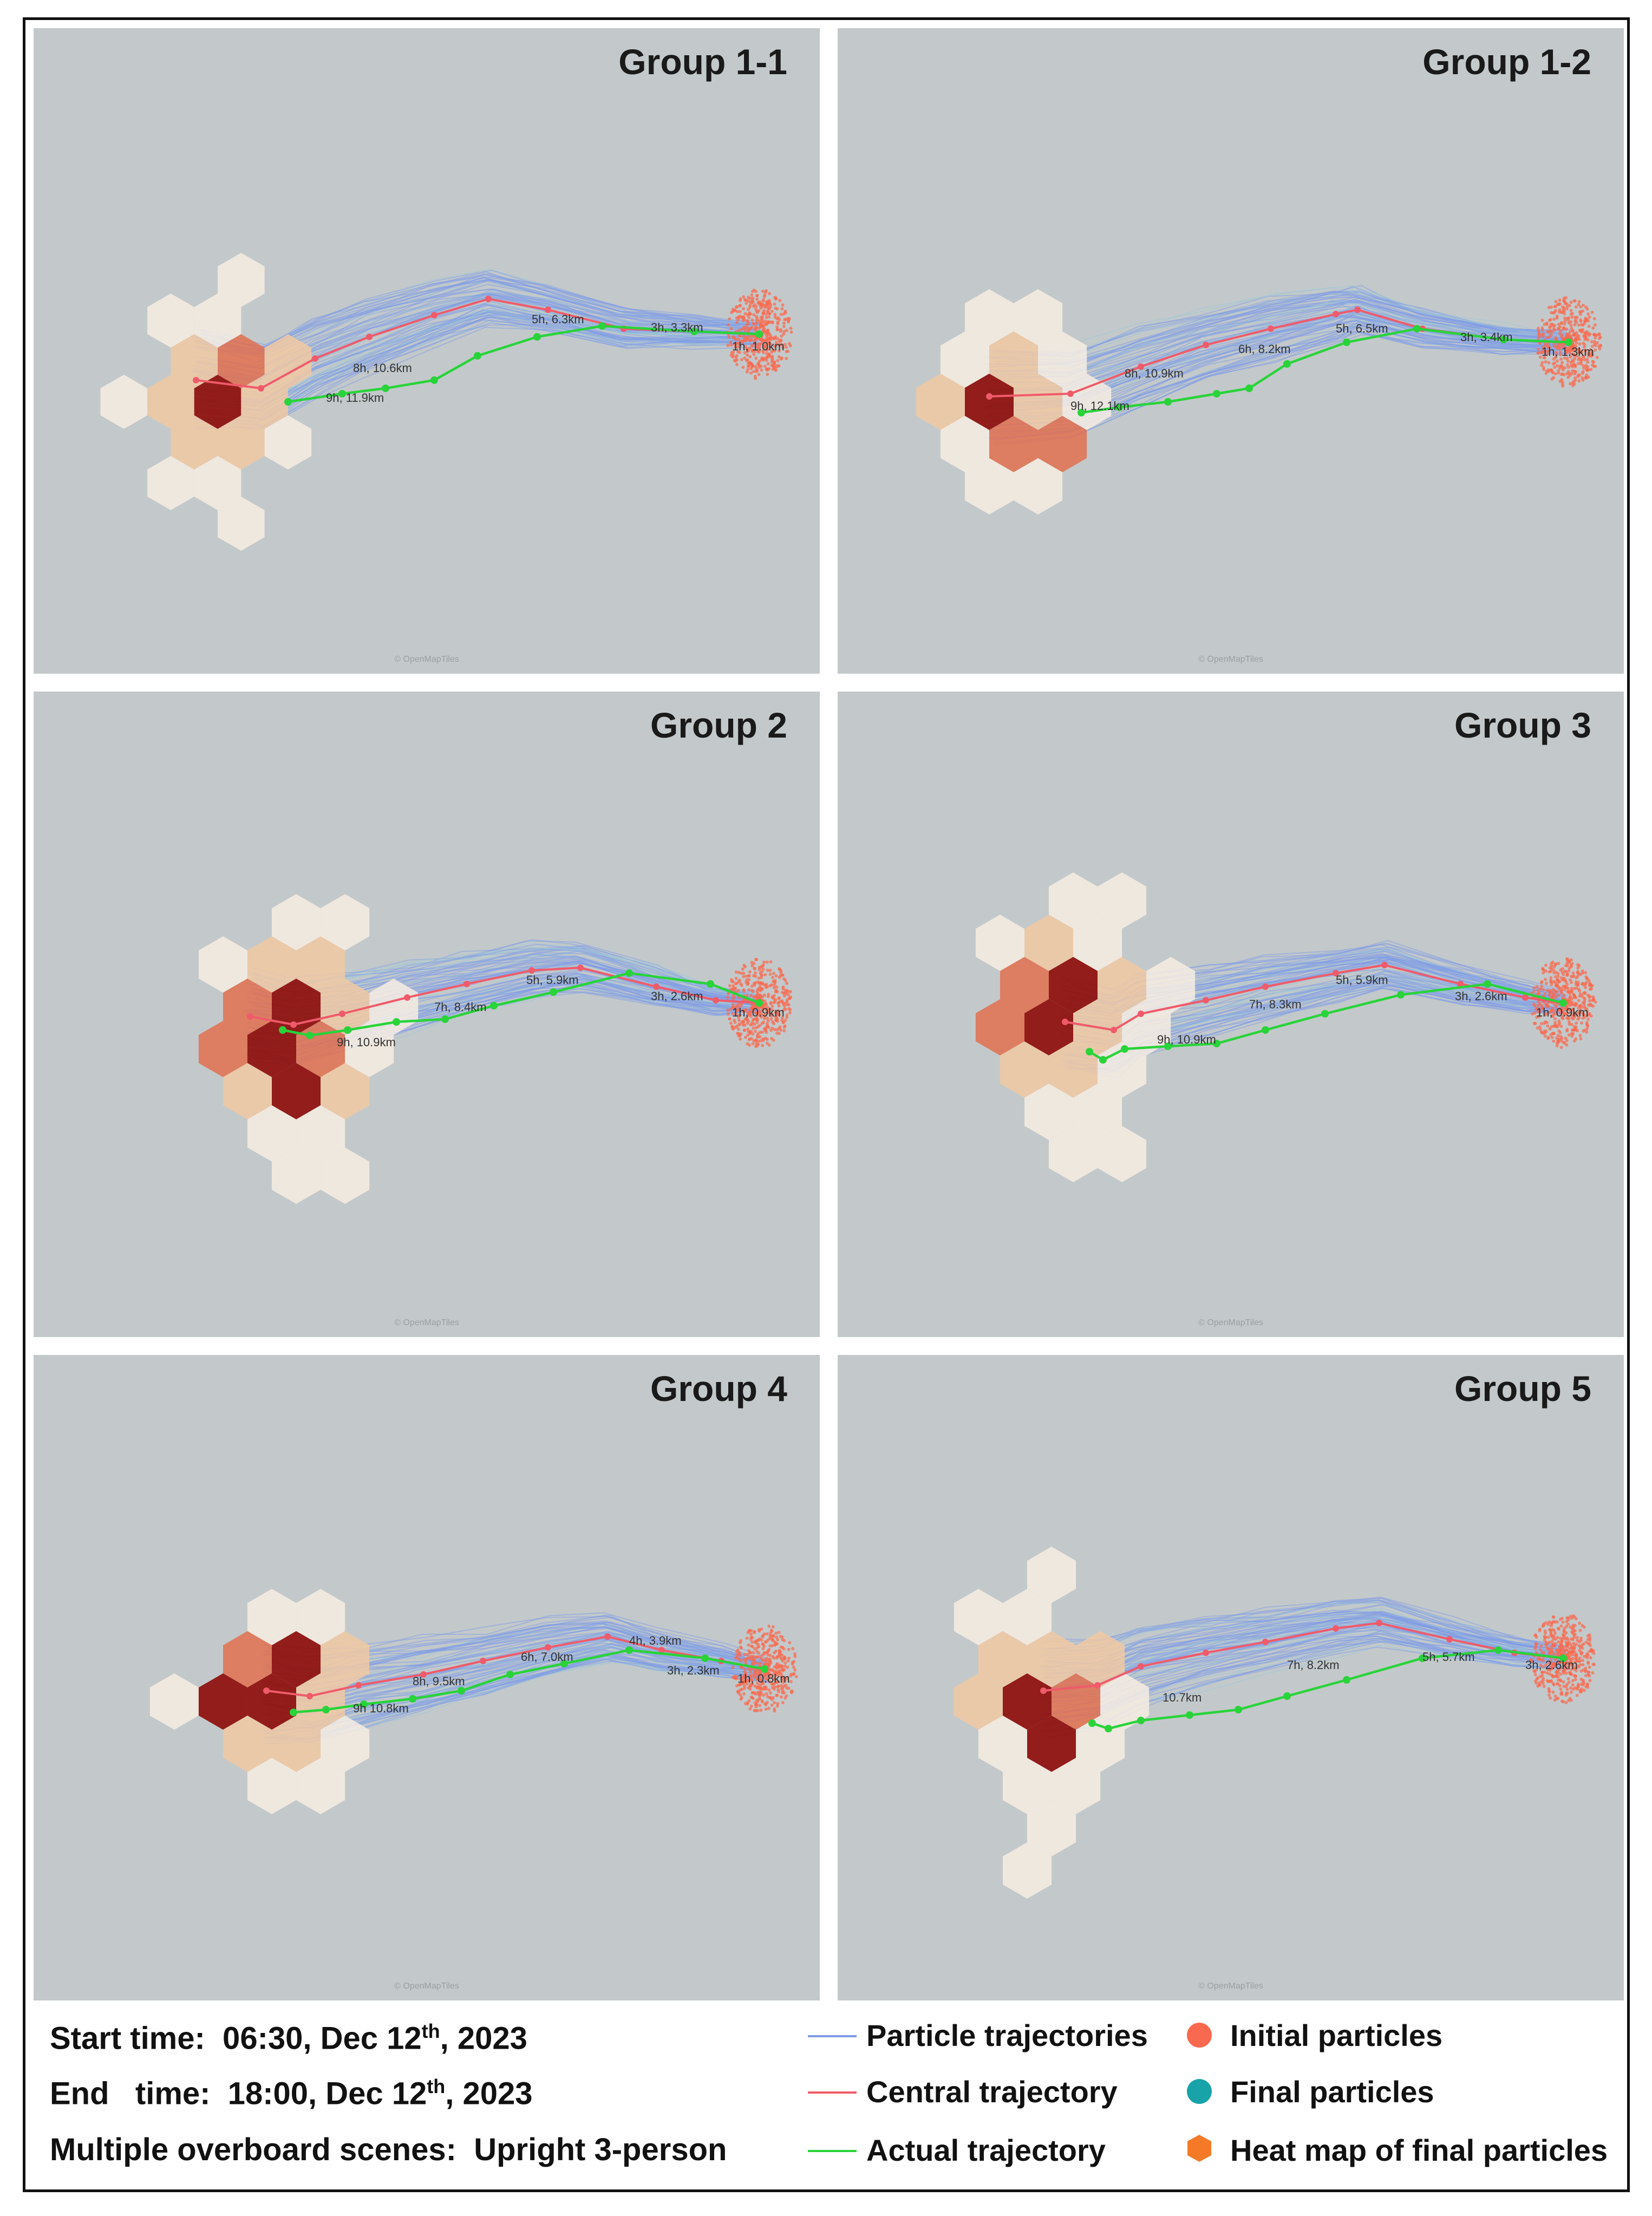  Describe the element at coordinates (366, 1042) in the screenshot. I see `trajectory-time-label: 9h, 10.9km` at that location.